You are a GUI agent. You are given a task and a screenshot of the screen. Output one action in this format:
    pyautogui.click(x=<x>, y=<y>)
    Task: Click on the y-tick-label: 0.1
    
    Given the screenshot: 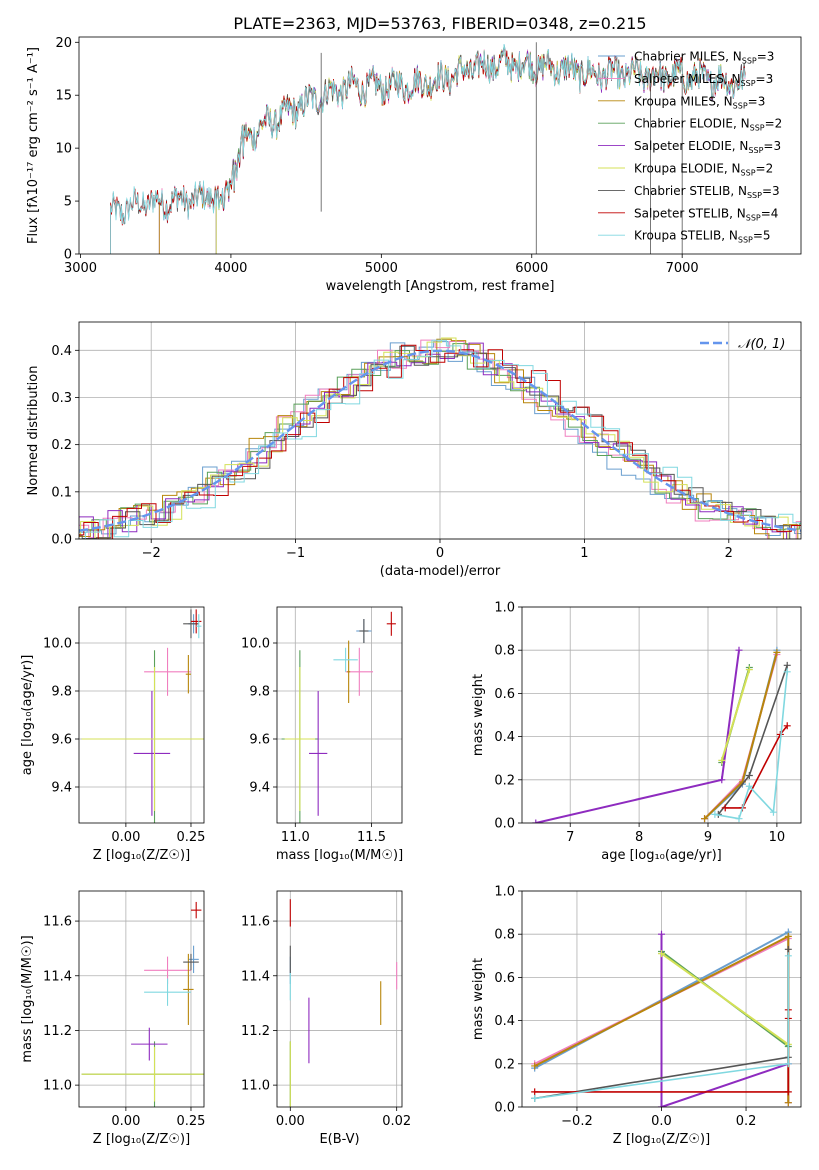 What is the action you would take?
    pyautogui.click(x=61, y=492)
    